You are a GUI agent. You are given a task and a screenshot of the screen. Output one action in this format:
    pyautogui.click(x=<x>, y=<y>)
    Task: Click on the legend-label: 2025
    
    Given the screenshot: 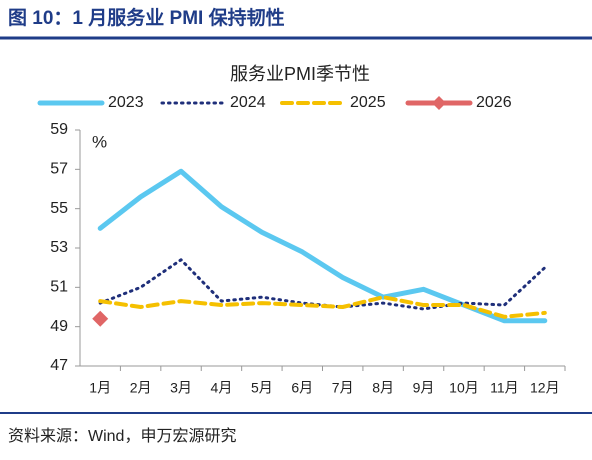 What is the action you would take?
    pyautogui.click(x=368, y=102)
    